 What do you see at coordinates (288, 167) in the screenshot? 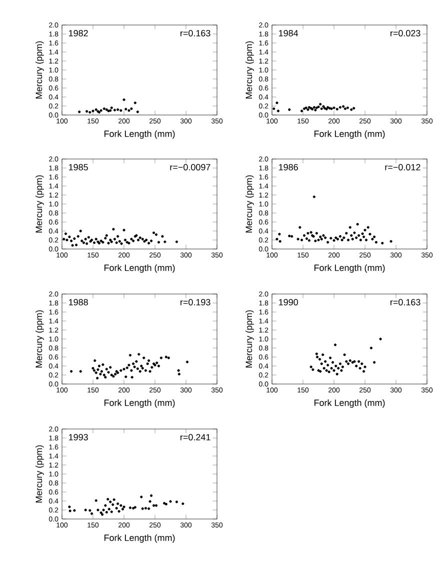
I see `annotation: 1986` at bounding box center [288, 167].